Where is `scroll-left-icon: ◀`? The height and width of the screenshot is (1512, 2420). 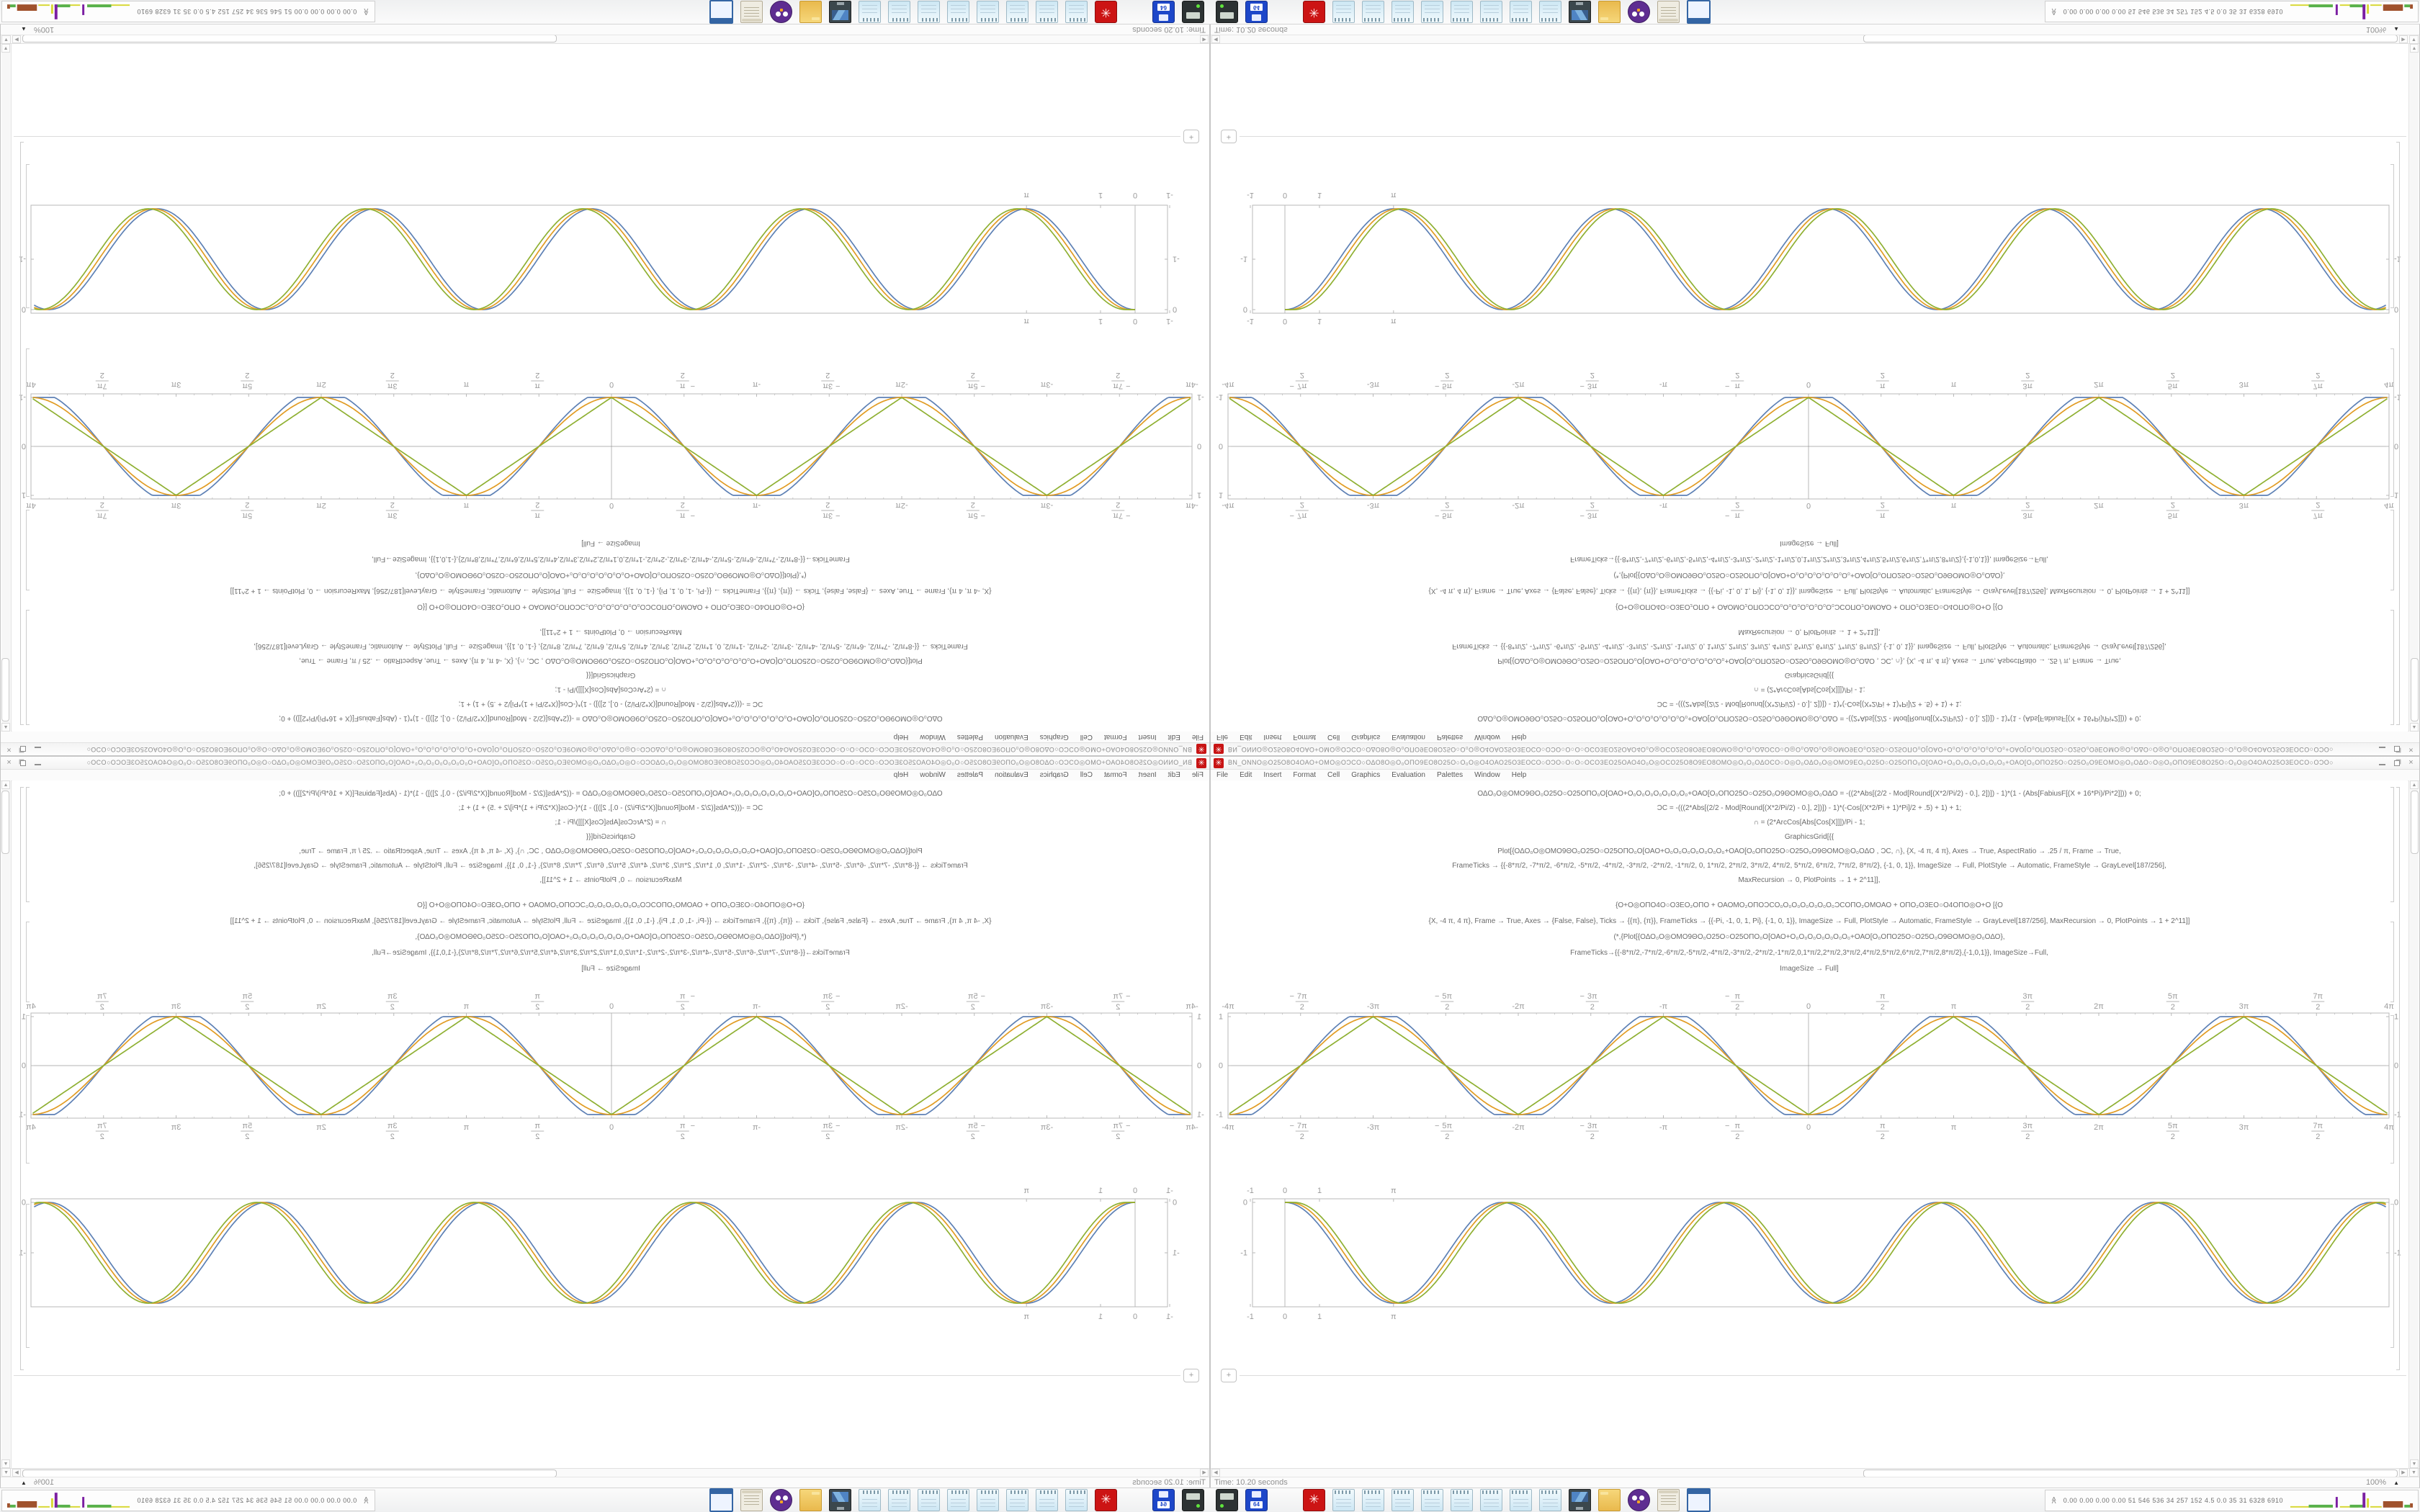
scroll-left-icon: ◀ is located at coordinates (1204, 1473).